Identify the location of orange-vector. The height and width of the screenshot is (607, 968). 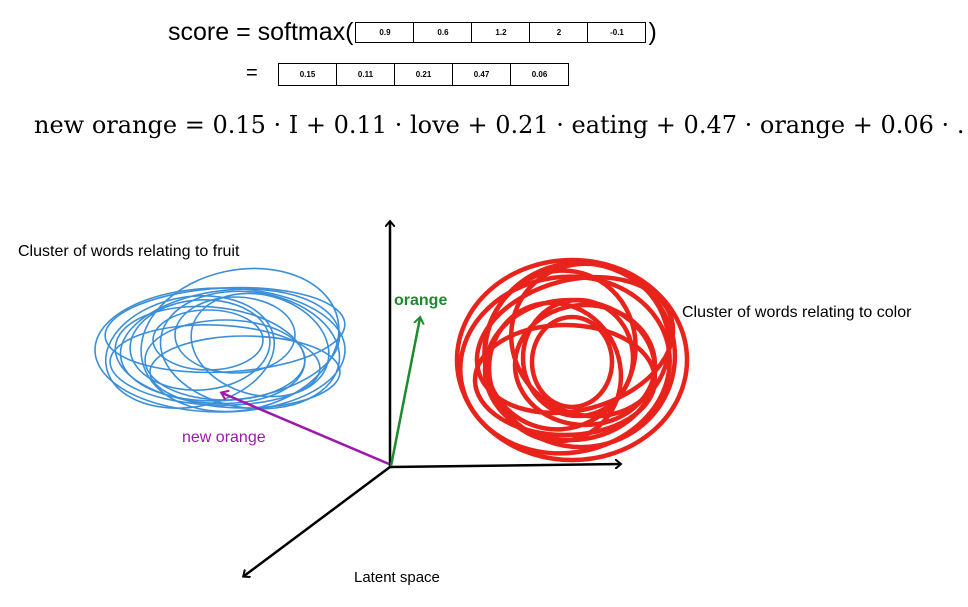
(404, 392).